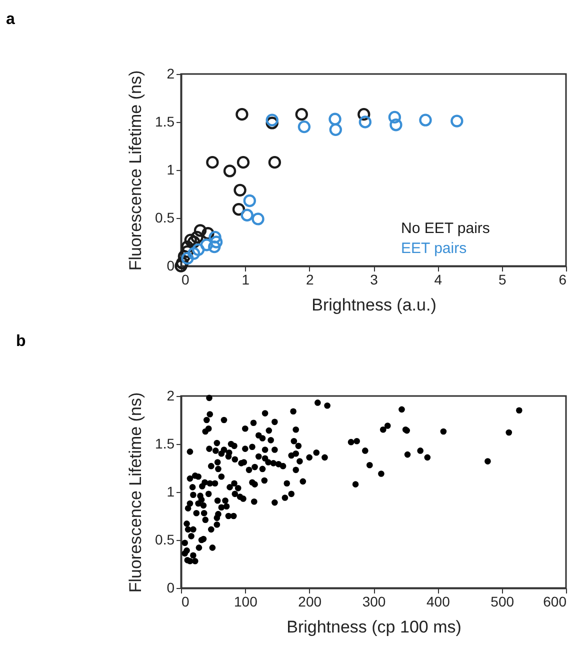 Image resolution: width=587 pixels, height=663 pixels. I want to click on x-tick-label: 600, so click(555, 602).